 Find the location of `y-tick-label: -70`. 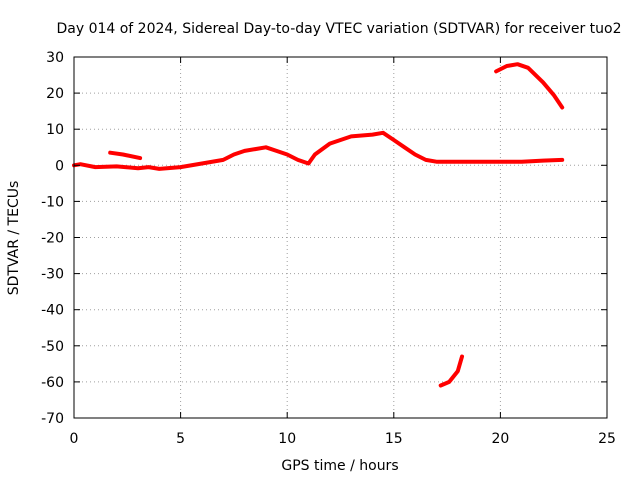

y-tick-label: -70 is located at coordinates (52, 419).